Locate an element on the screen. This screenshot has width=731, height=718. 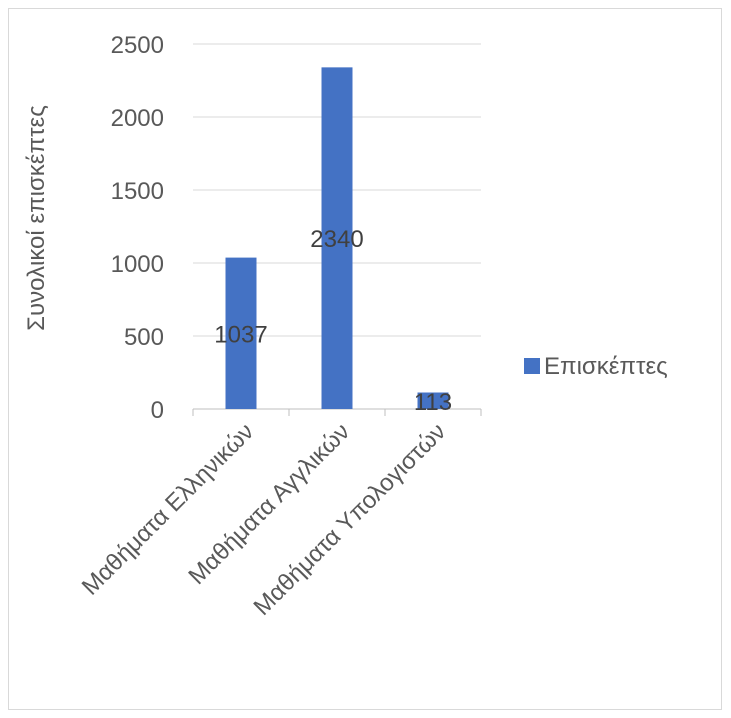
y-tick-label: 500 is located at coordinates (144, 337).